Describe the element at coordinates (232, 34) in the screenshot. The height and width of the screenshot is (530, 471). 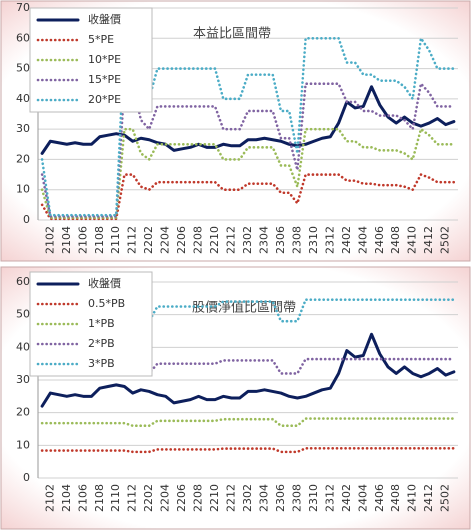
I see `chart-title: 本益比區間帶` at that location.